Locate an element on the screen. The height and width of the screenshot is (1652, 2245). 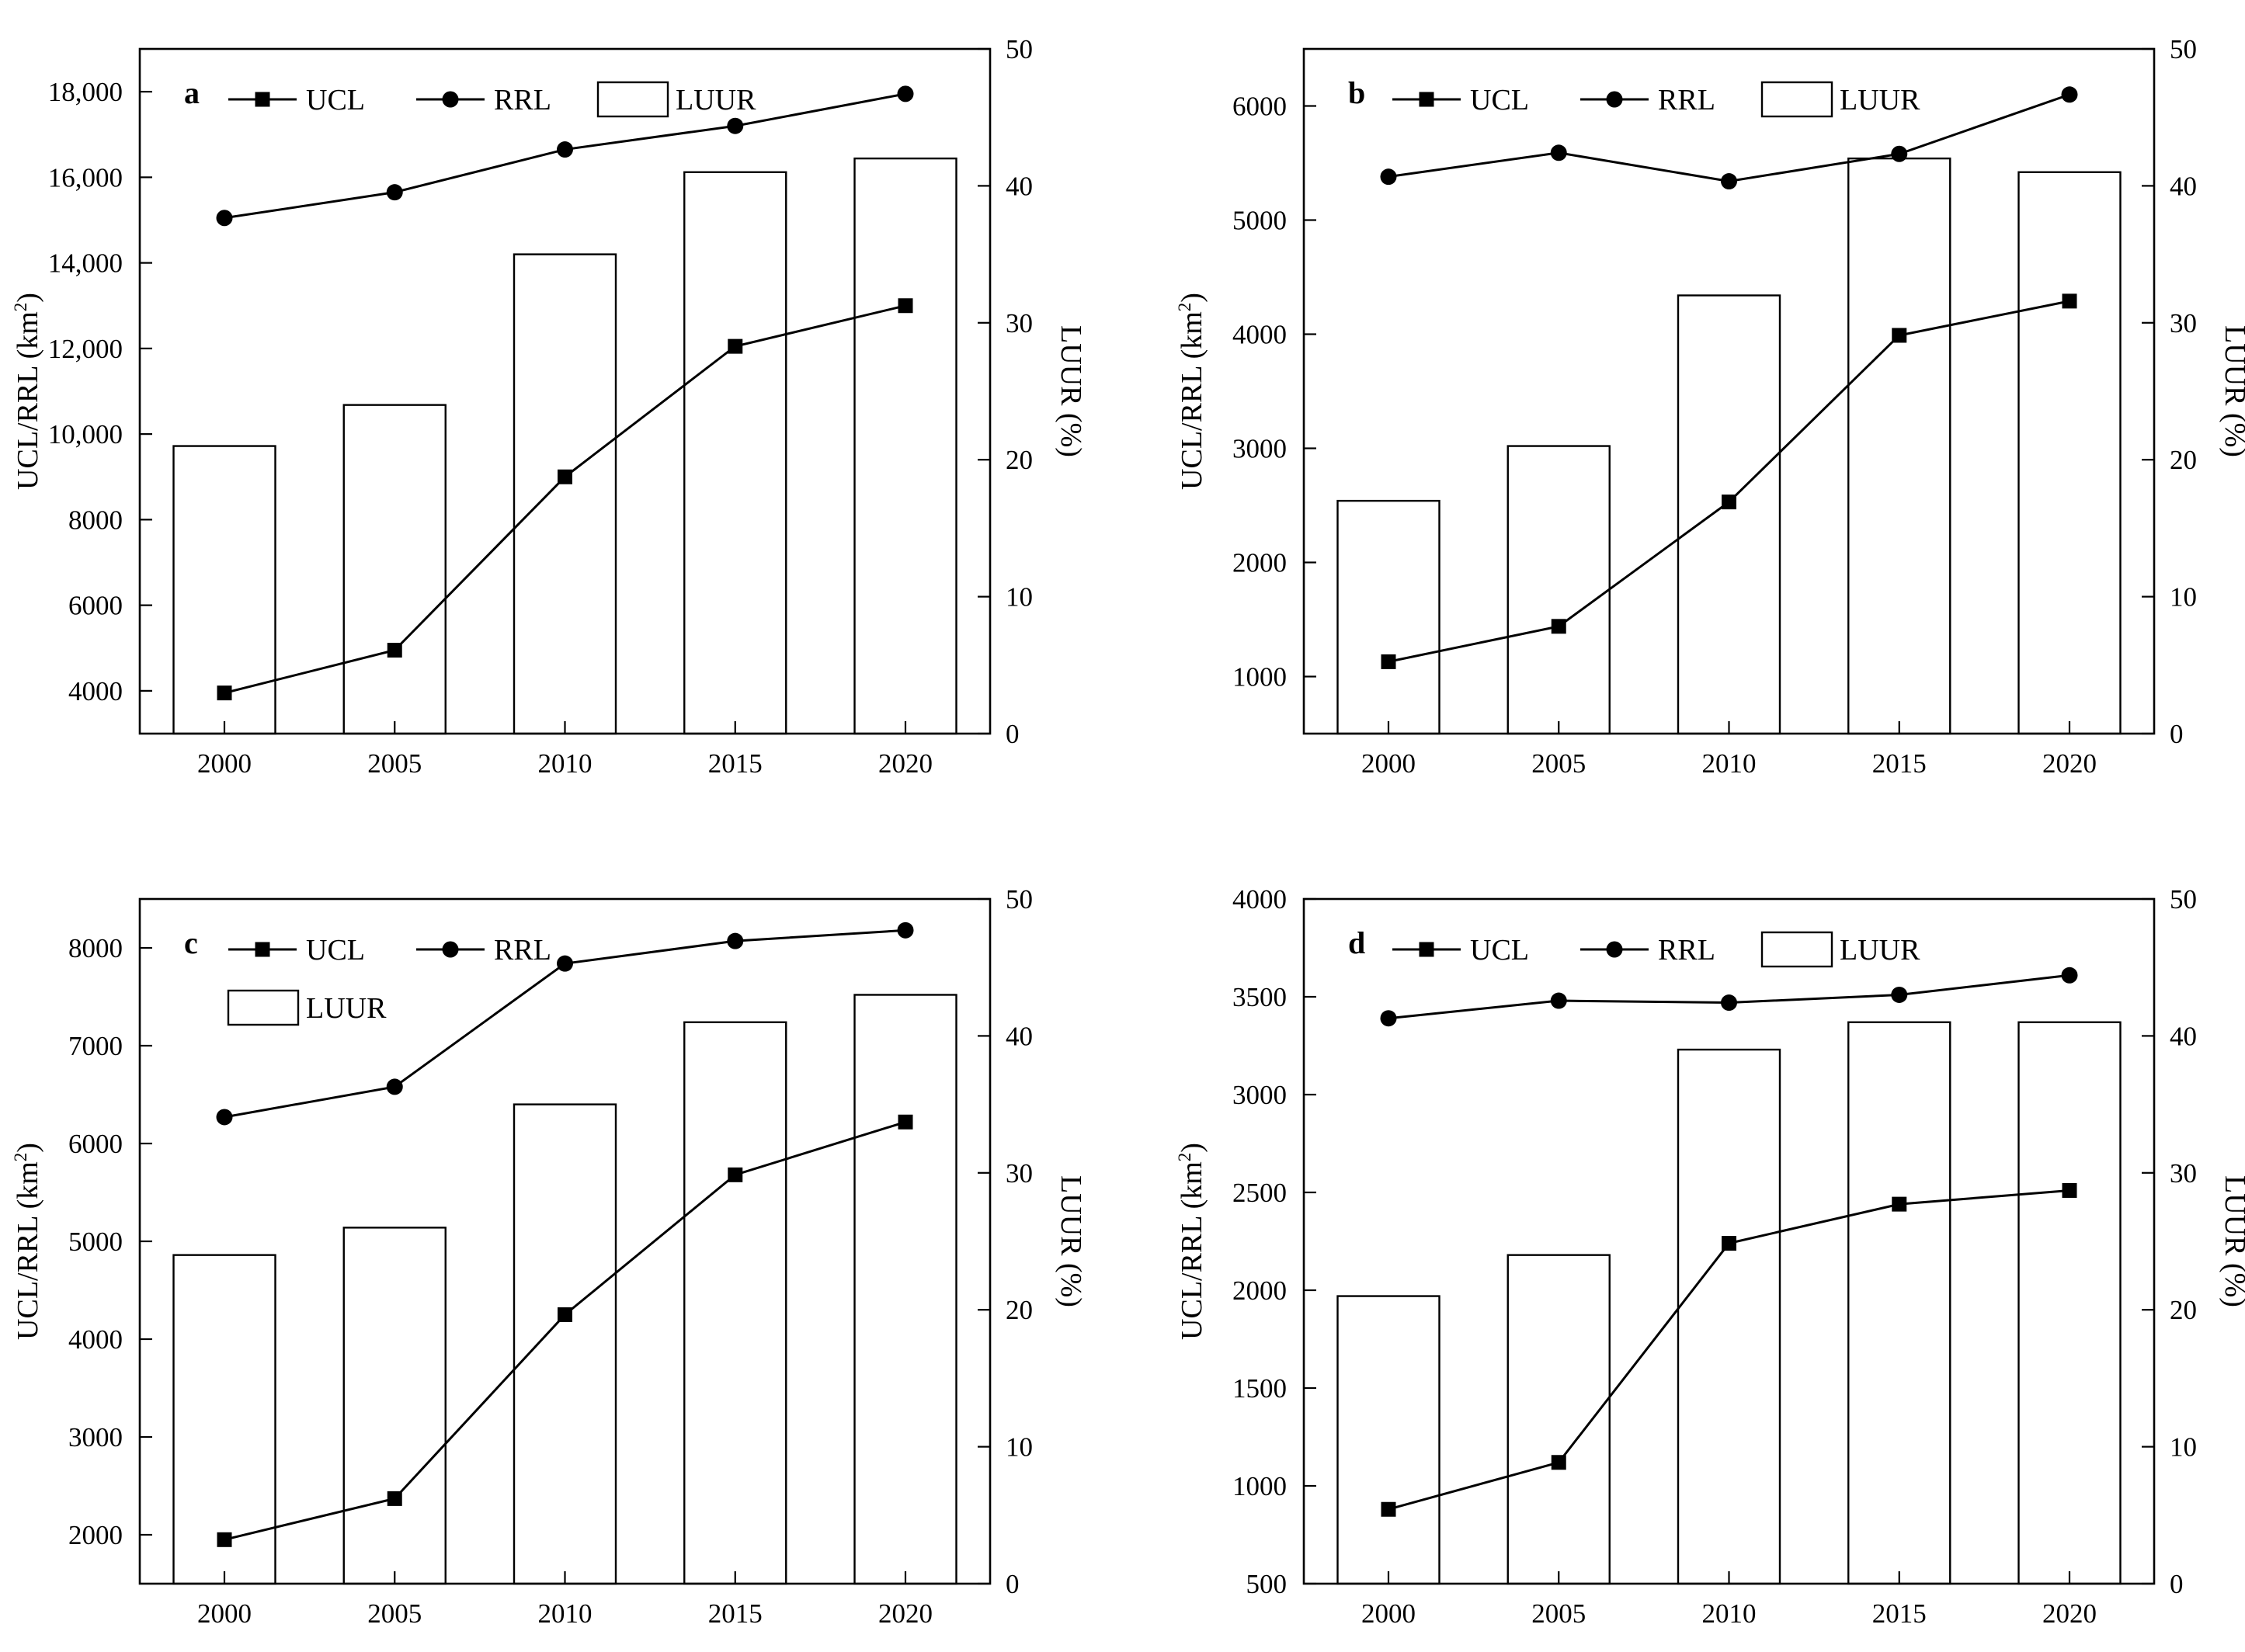
x-tick-label: 2005 is located at coordinates (1558, 763).